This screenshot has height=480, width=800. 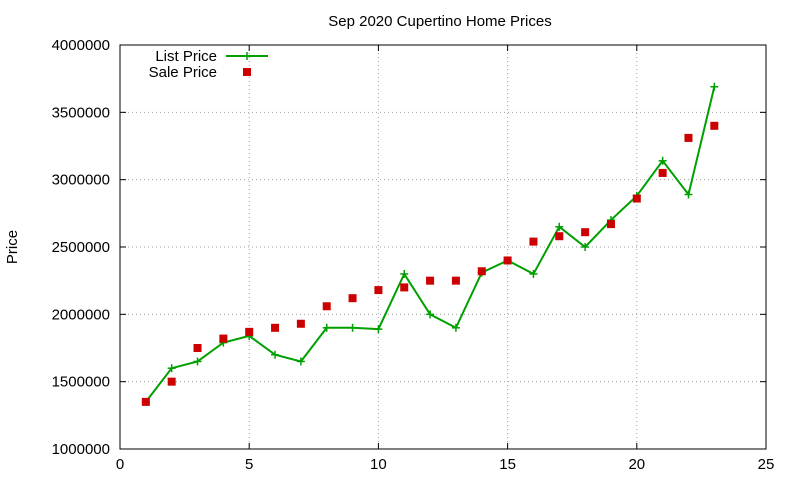 I want to click on y-tick-label-4: 3000000, so click(x=81, y=180).